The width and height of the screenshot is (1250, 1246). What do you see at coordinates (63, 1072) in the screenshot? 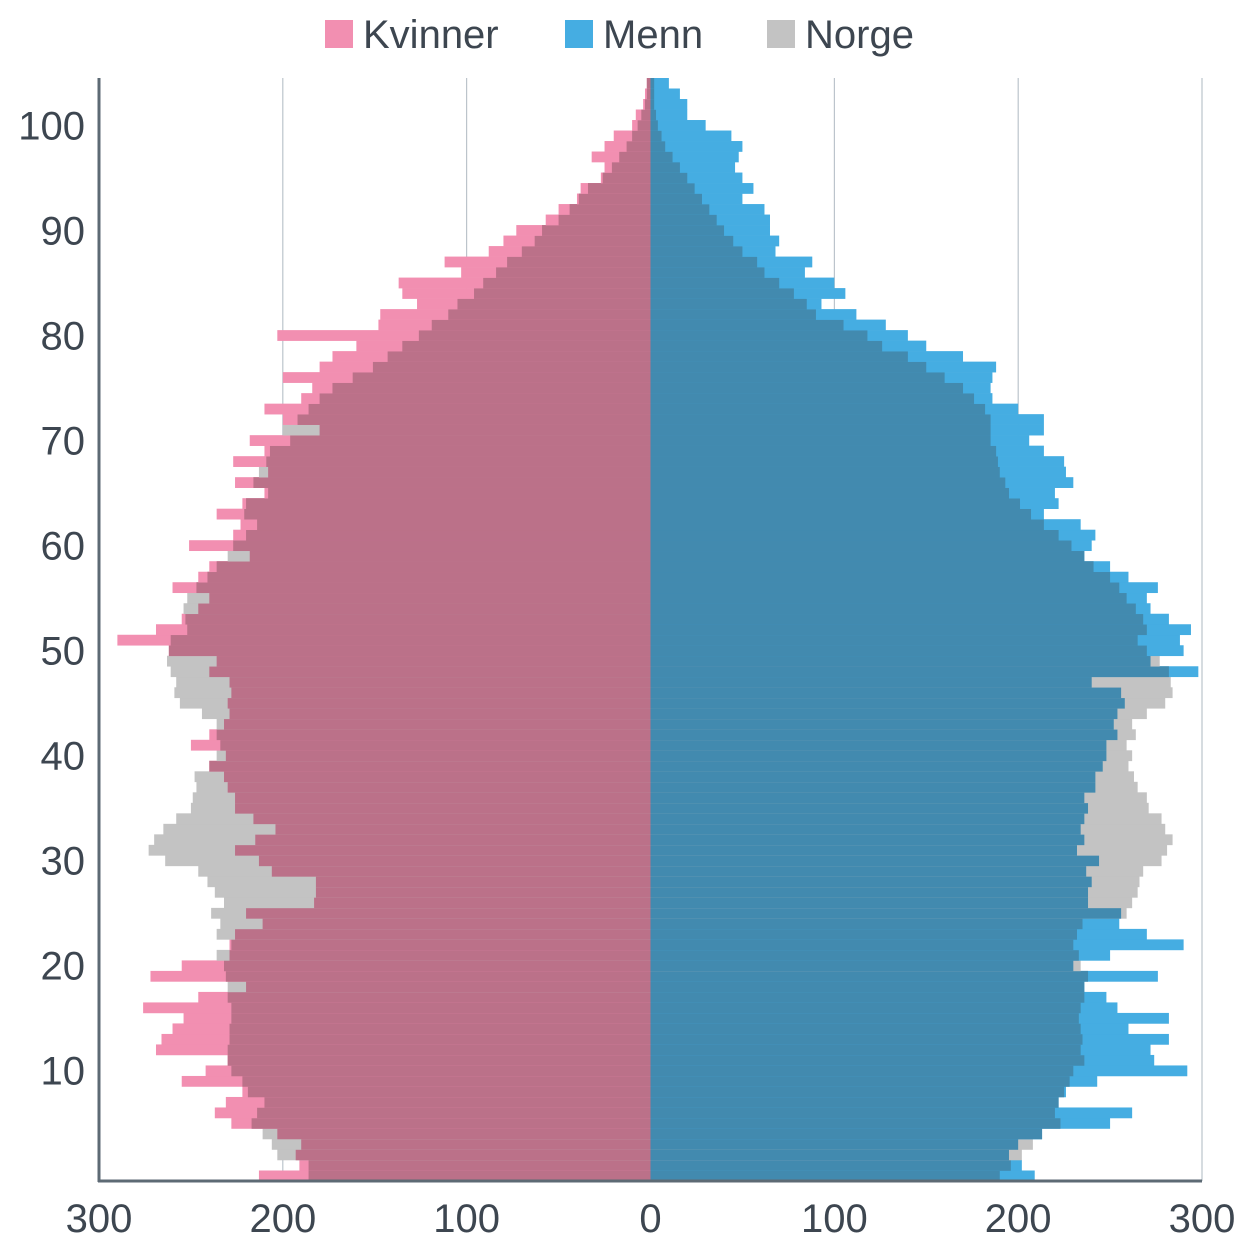
I see `y-tick-label: 10` at bounding box center [63, 1072].